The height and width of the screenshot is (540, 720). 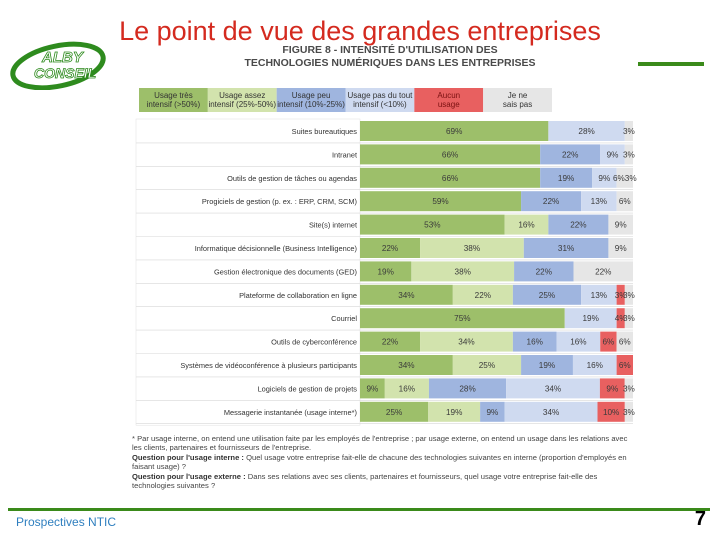 I want to click on legend-label-4-line0: Aucun, so click(x=448, y=95).